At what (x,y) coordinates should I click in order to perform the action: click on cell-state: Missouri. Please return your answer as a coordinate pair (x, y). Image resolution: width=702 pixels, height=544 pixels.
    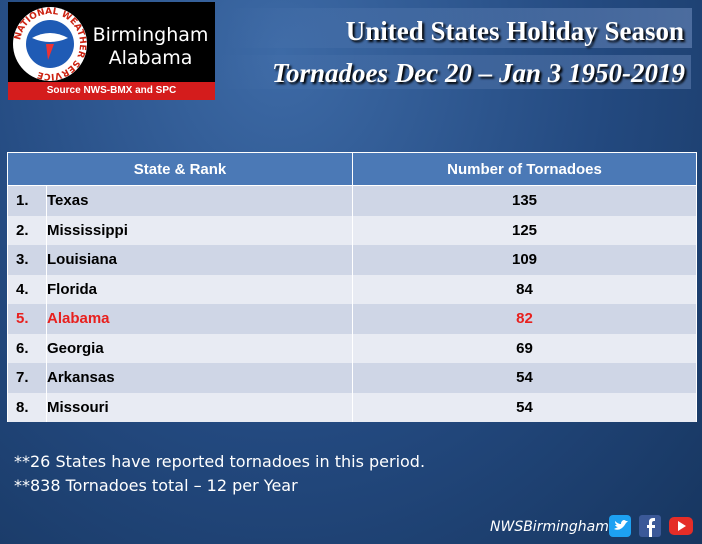
    Looking at the image, I should click on (199, 407).